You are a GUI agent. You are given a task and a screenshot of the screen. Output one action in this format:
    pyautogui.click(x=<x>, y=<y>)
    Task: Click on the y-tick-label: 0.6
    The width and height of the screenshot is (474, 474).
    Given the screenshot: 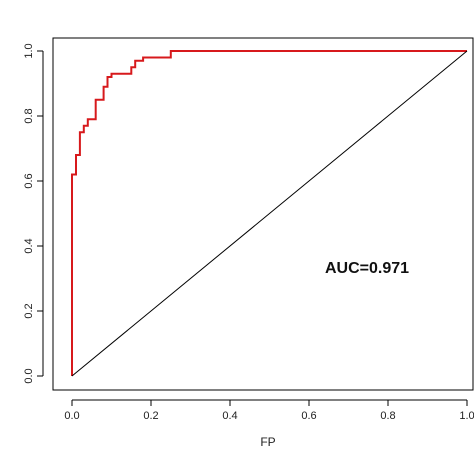 What is the action you would take?
    pyautogui.click(x=29, y=180)
    